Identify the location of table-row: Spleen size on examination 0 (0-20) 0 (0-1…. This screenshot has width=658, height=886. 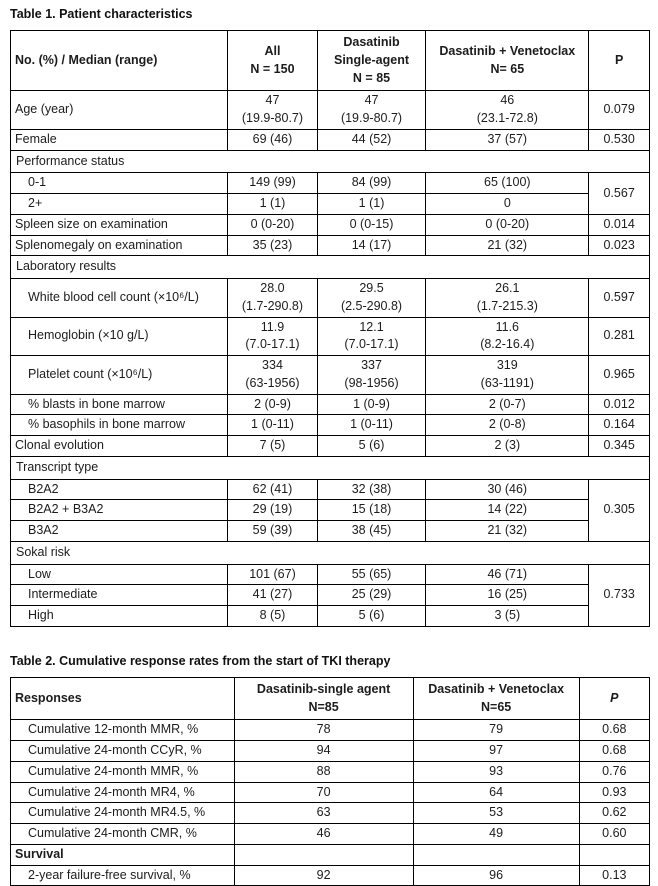
(329, 224).